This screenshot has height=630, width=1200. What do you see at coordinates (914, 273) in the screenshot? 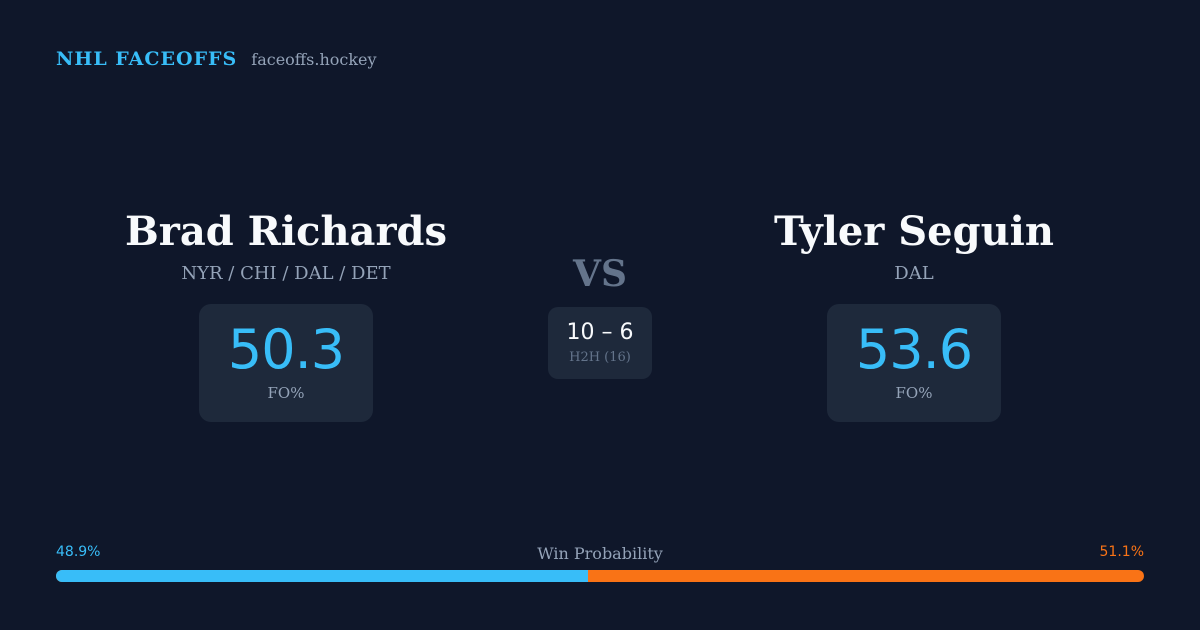
I see `player-right-teams: DAL` at bounding box center [914, 273].